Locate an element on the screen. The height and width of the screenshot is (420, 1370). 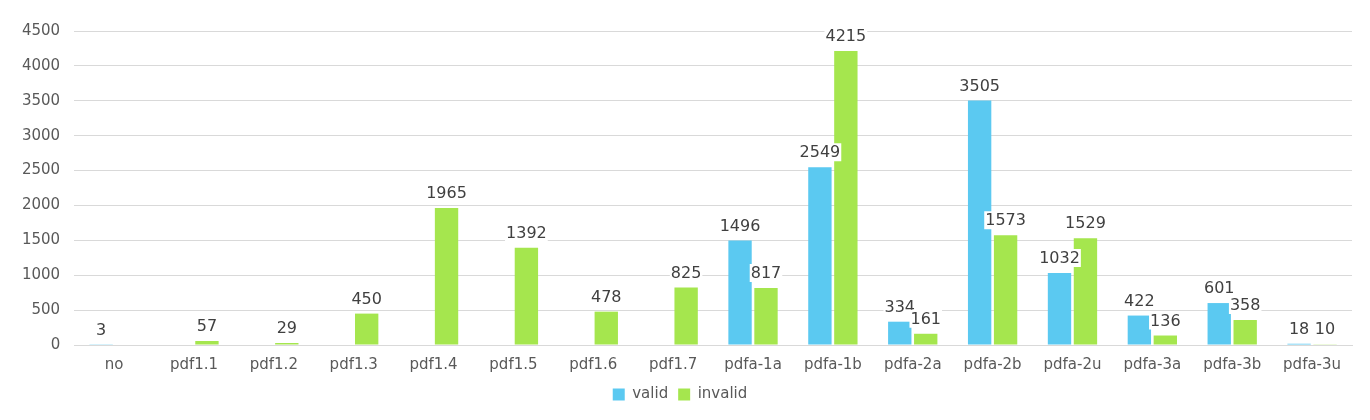
data-label: 4215 is located at coordinates (846, 36).